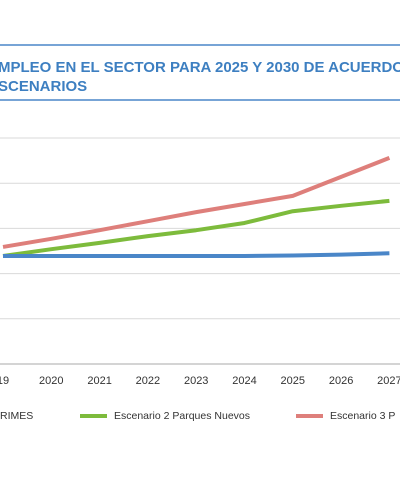 The width and height of the screenshot is (400, 500). I want to click on legend-label: RIMES, so click(16, 416).